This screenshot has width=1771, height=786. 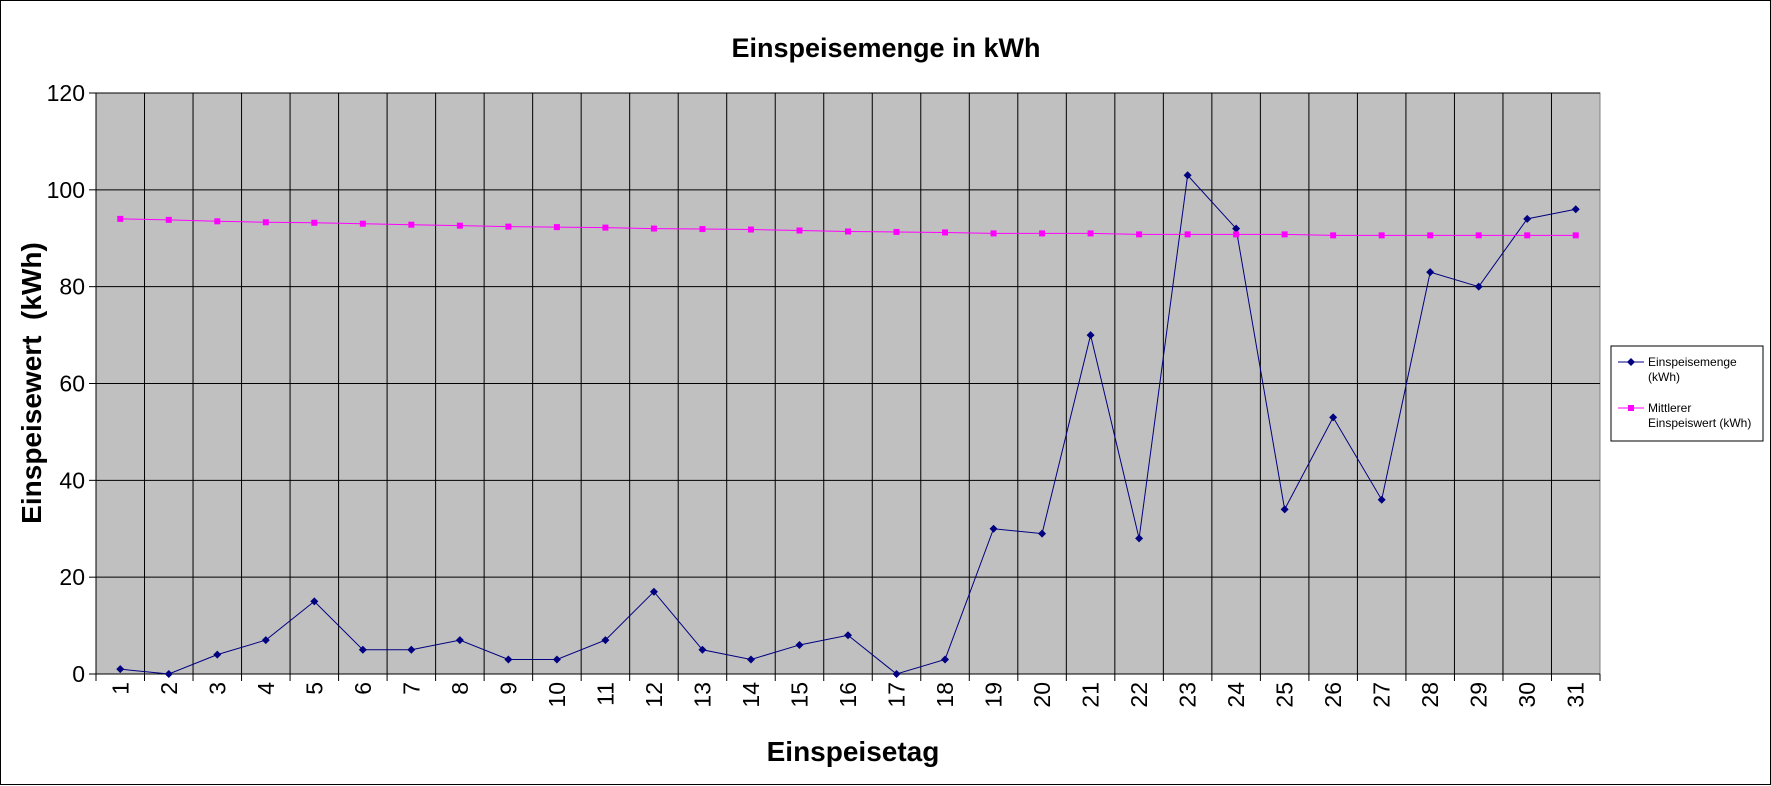 I want to click on legend-label: (kWh), so click(x=1664, y=377).